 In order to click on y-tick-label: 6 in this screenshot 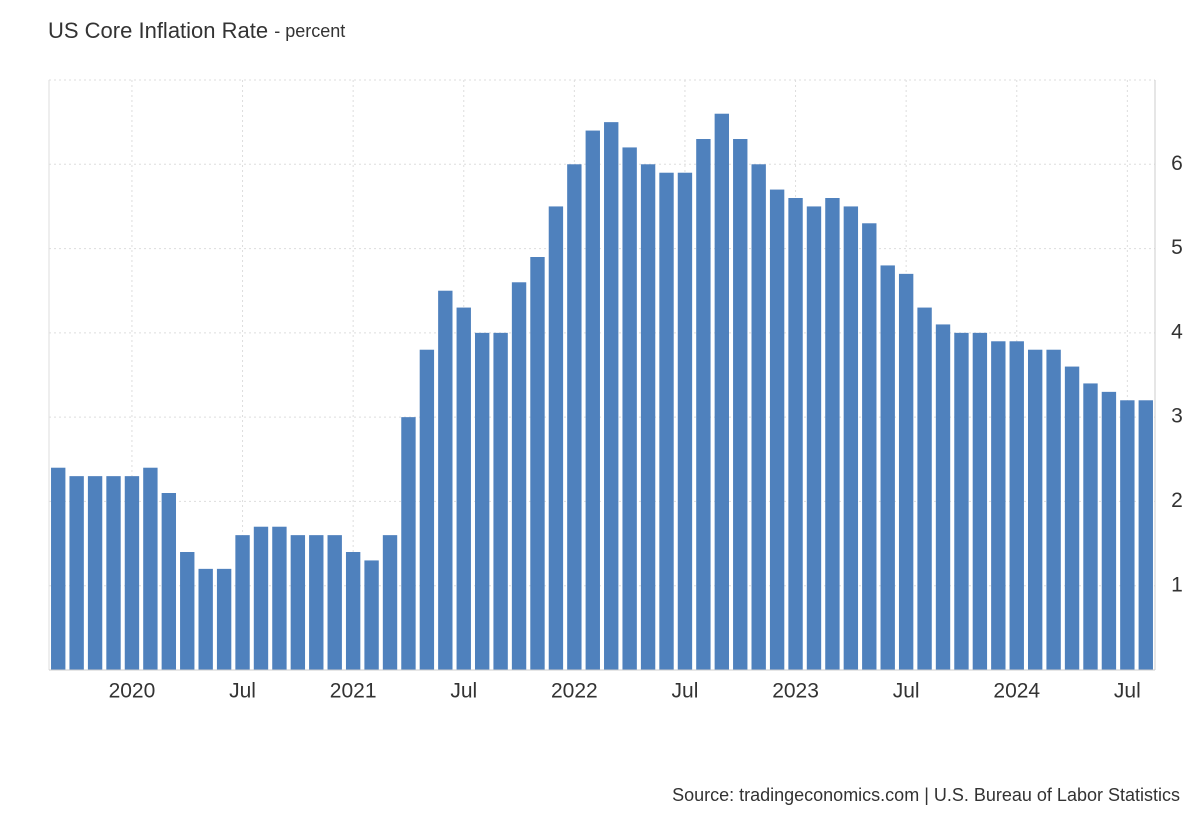, I will do `click(1177, 163)`.